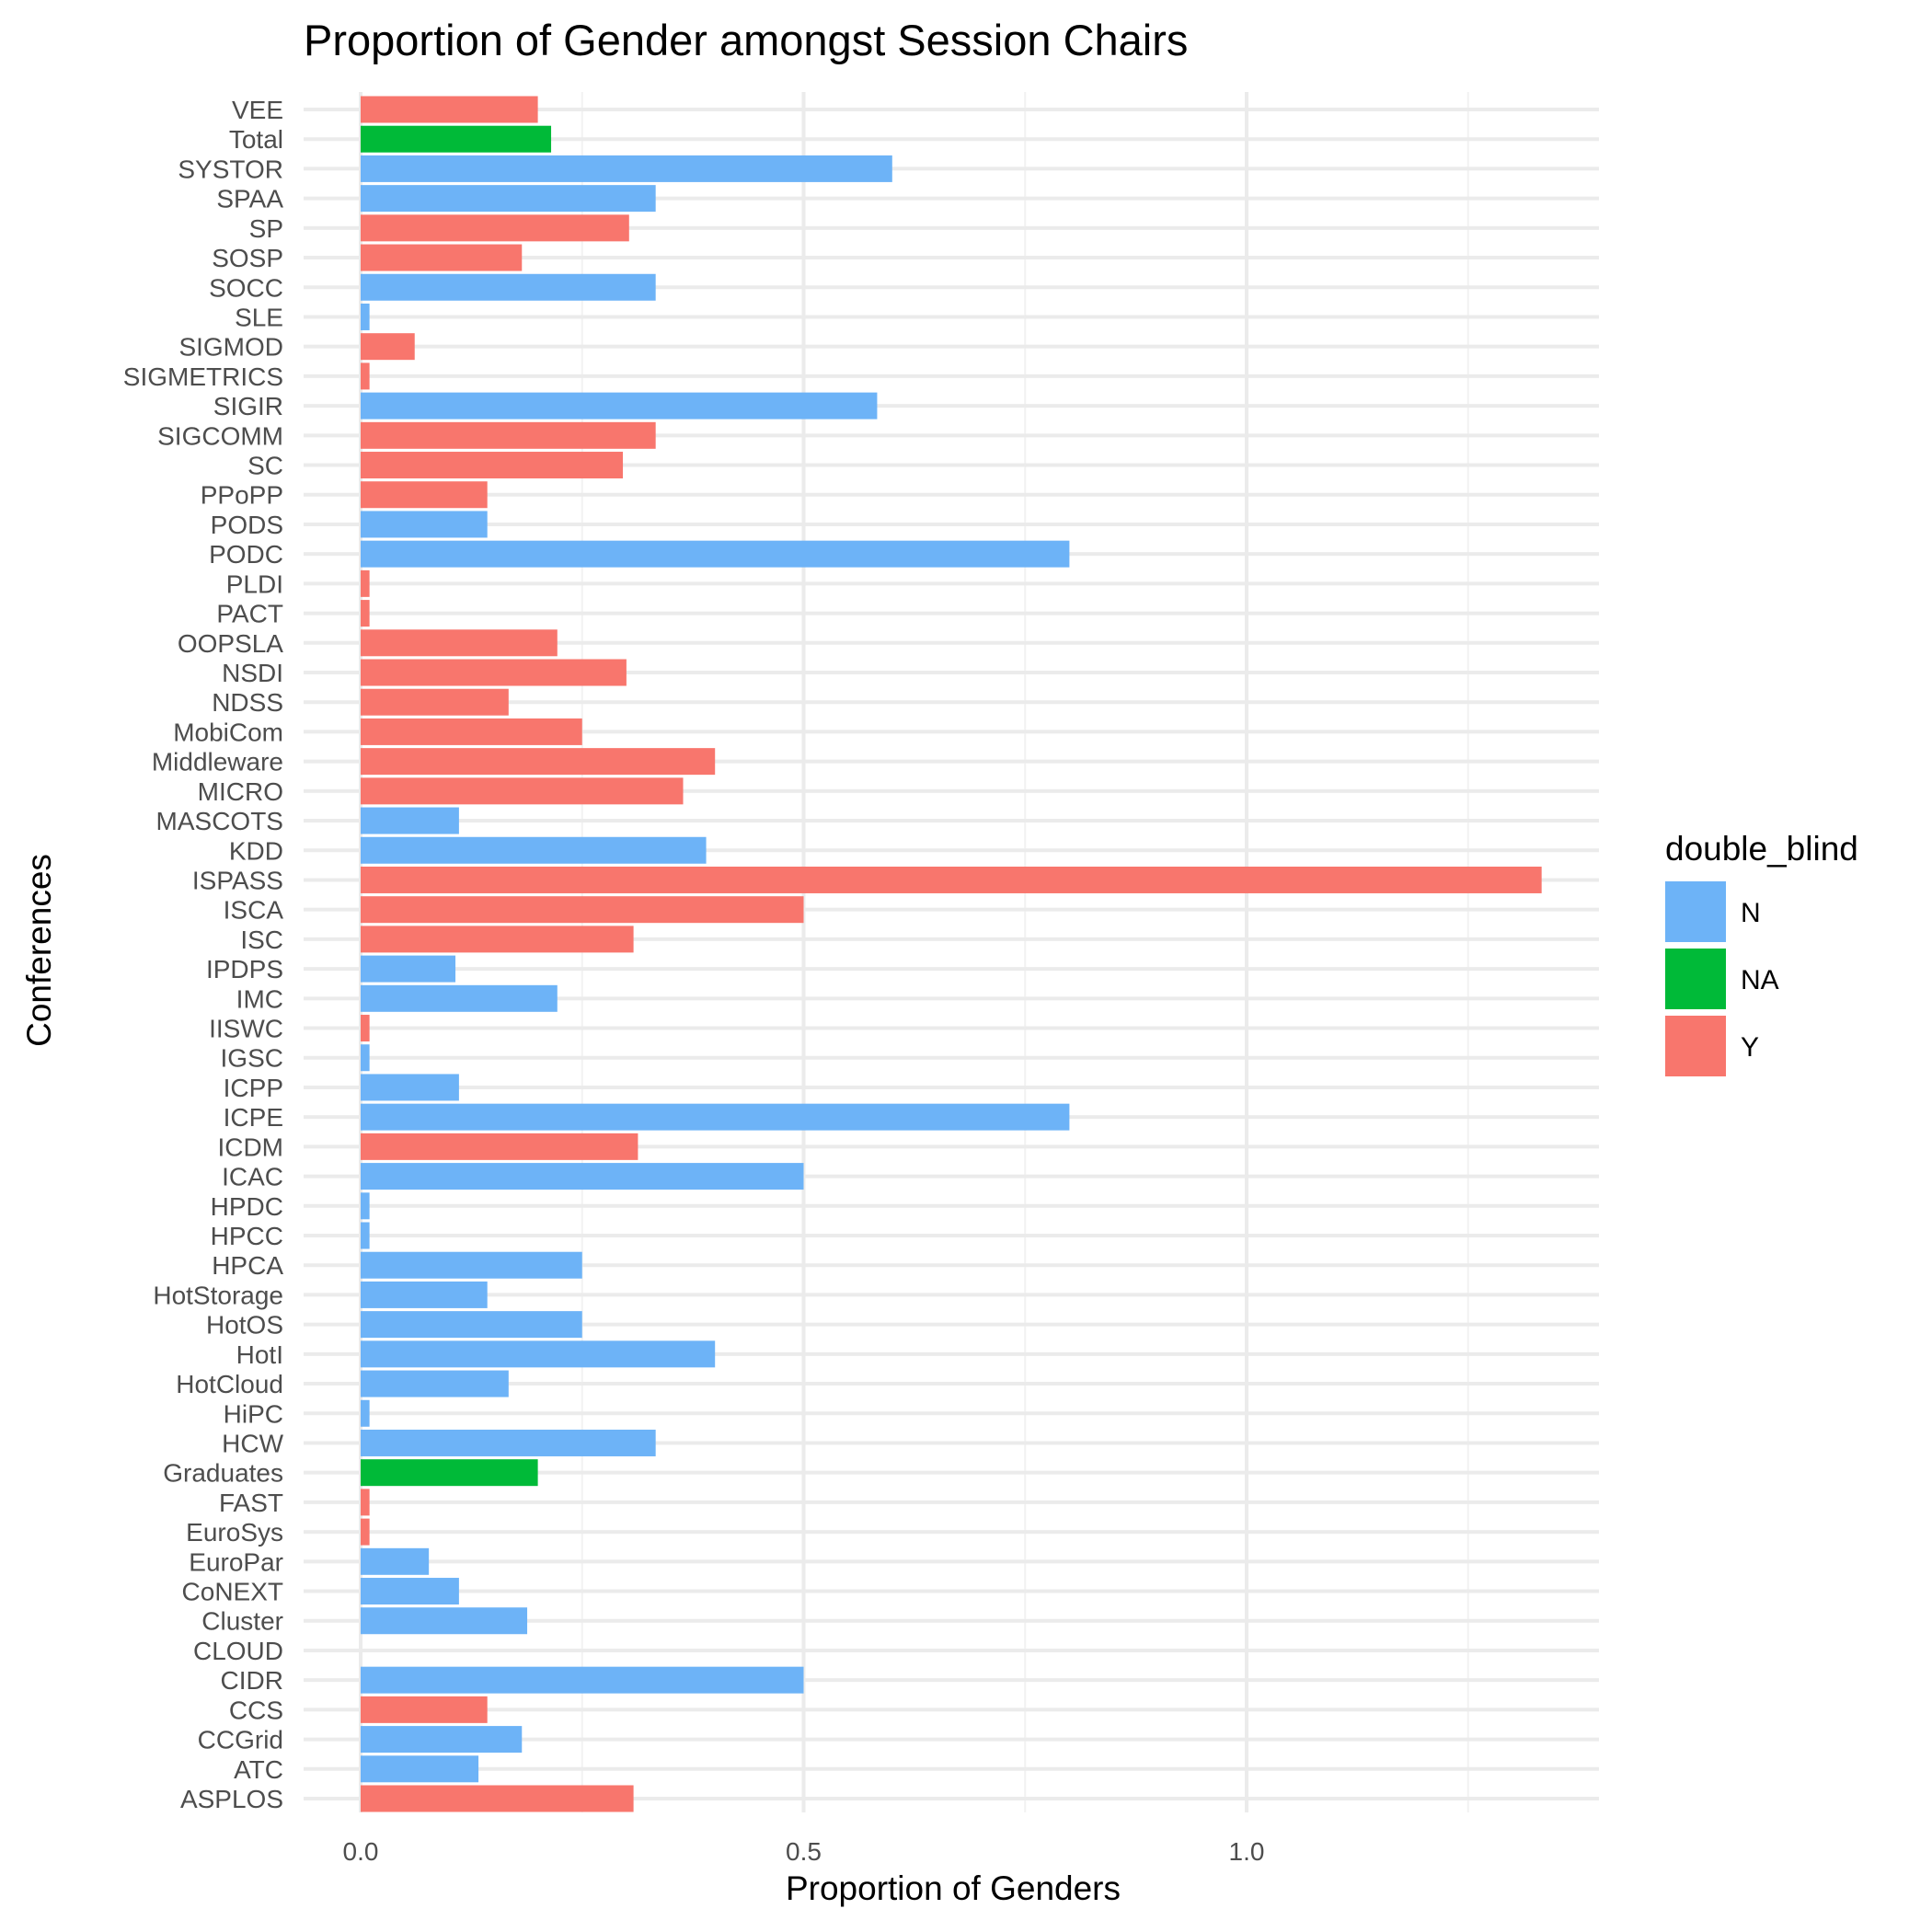 The width and height of the screenshot is (1932, 1932). Describe the element at coordinates (223, 1473) in the screenshot. I see `y-tick-label: Graduates` at that location.